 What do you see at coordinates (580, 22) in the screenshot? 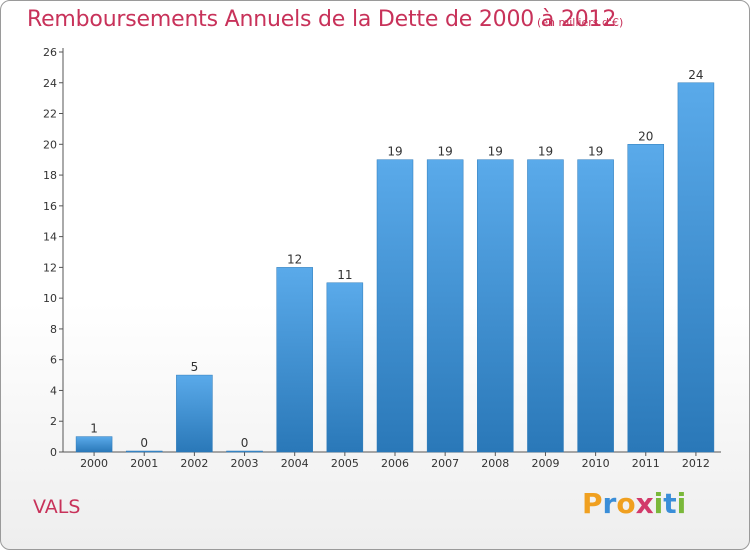
I see `chart-unit: (en milliers d'€)` at bounding box center [580, 22].